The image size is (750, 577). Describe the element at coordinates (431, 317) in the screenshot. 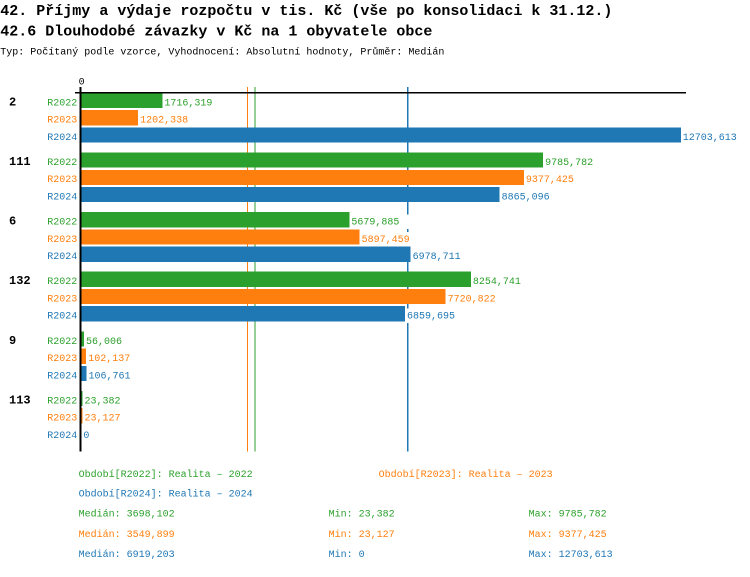

I see `svg-text: 6859,695` at that location.